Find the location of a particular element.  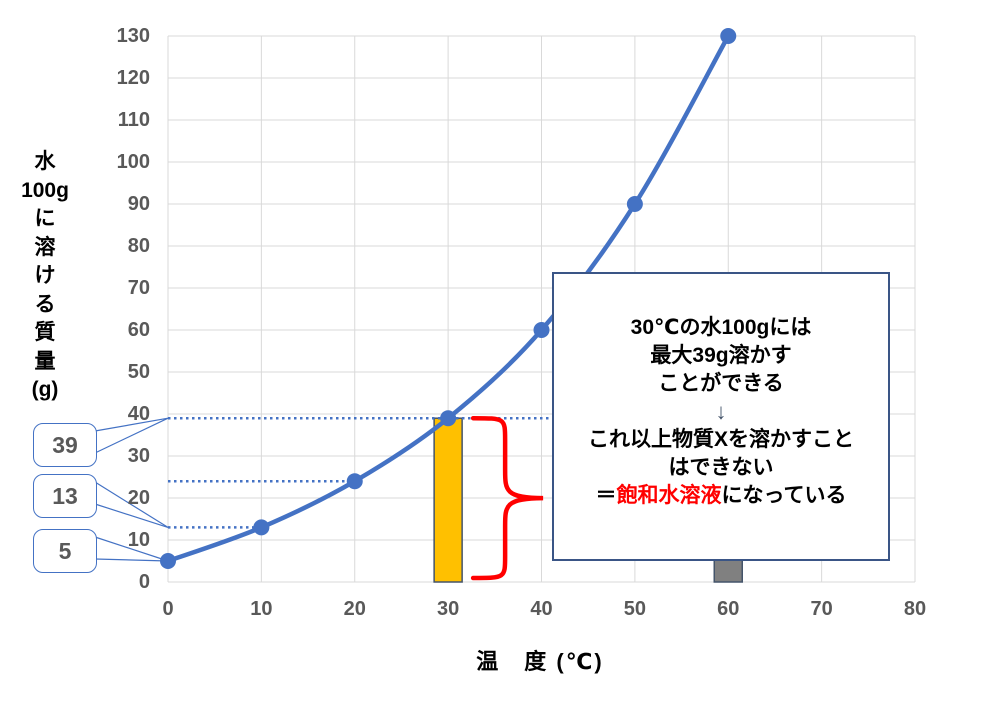

annotation-line: ことができる is located at coordinates (721, 384).